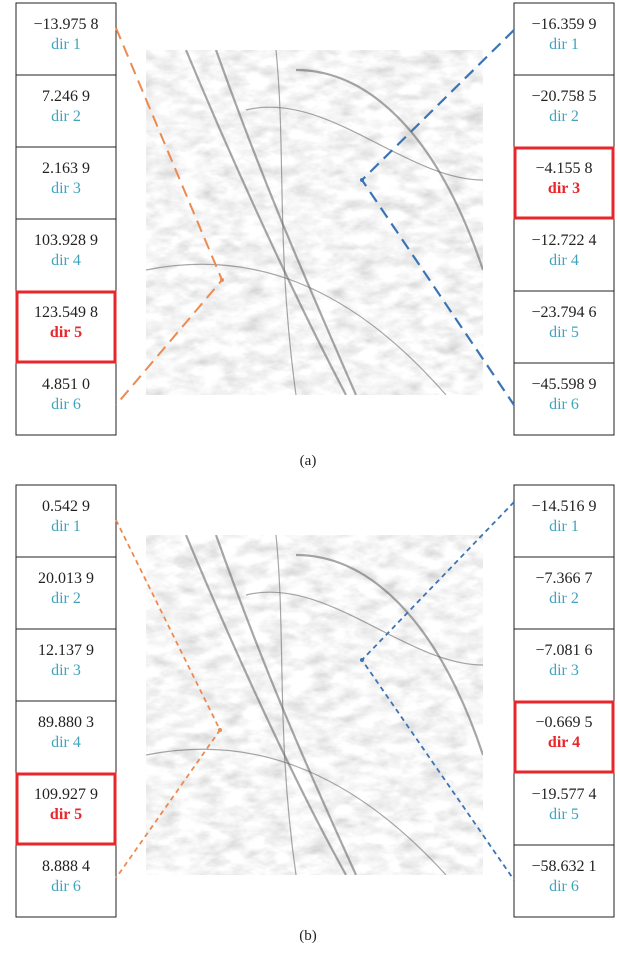 The height and width of the screenshot is (960, 617). What do you see at coordinates (563, 24) in the screenshot?
I see `value-text: −16.359 9` at bounding box center [563, 24].